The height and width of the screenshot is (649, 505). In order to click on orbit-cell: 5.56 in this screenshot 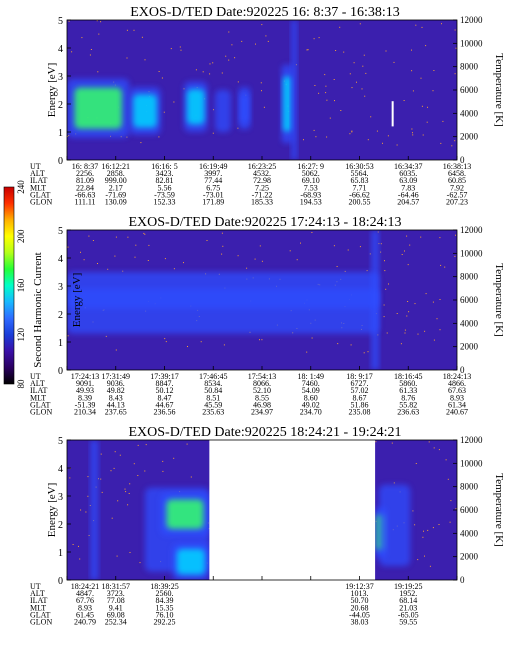, I will do `click(165, 187)`.